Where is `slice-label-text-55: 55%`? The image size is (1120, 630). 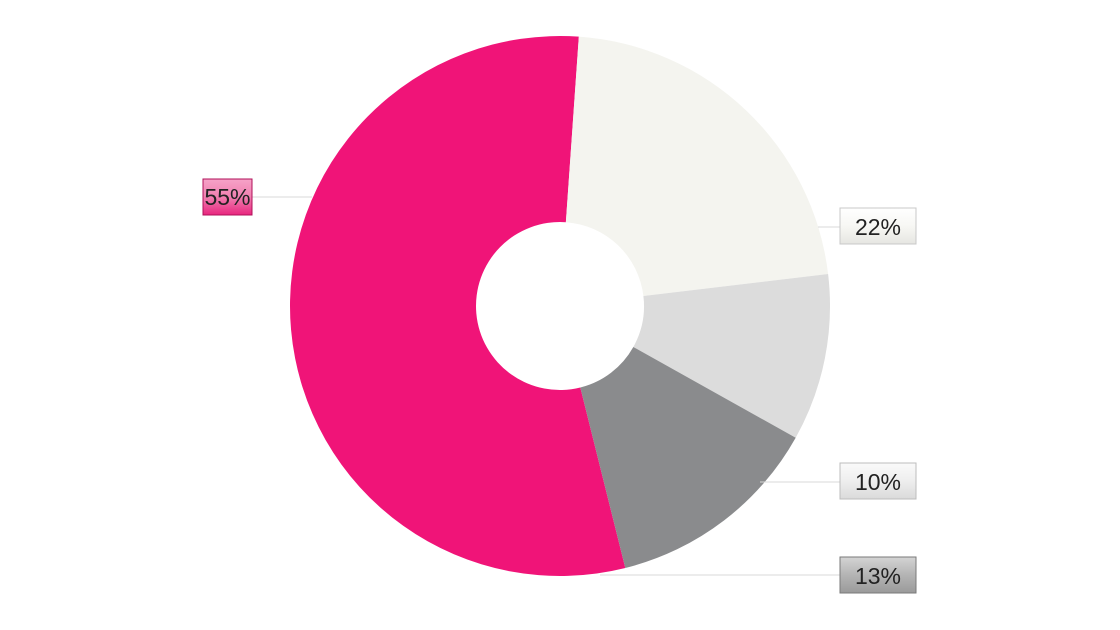 slice-label-text-55: 55% is located at coordinates (227, 197).